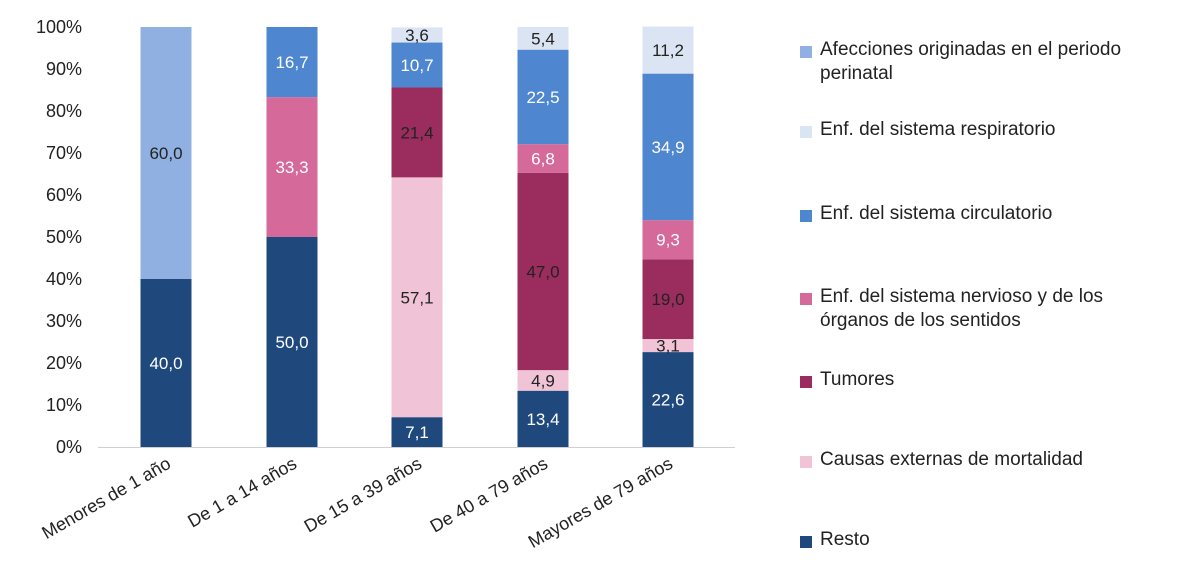  Describe the element at coordinates (64, 405) in the screenshot. I see `y-tick-label: 10%` at that location.